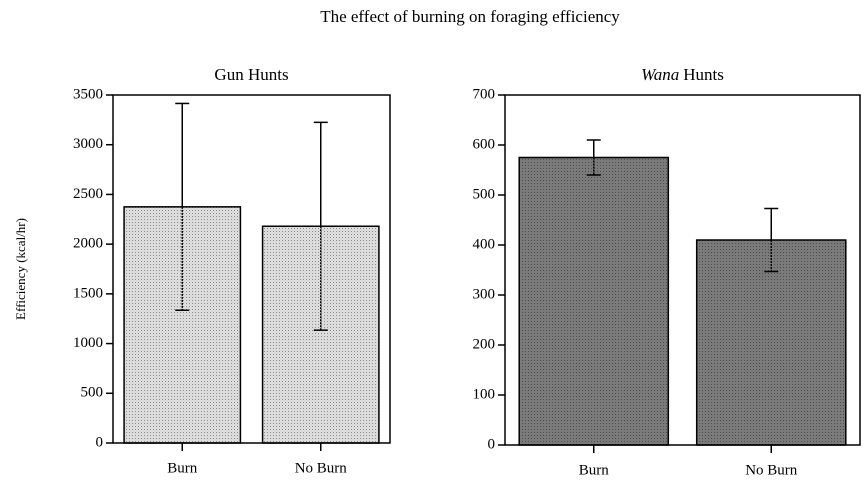 The width and height of the screenshot is (868, 483). What do you see at coordinates (88, 194) in the screenshot?
I see `y-tick-label: 2500` at bounding box center [88, 194].